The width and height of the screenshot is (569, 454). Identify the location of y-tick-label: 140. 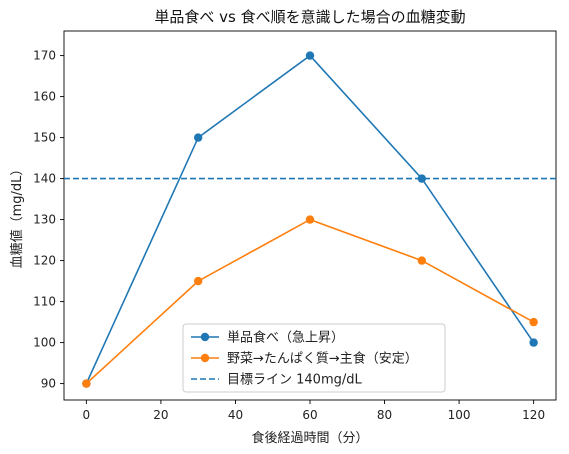
(44, 179).